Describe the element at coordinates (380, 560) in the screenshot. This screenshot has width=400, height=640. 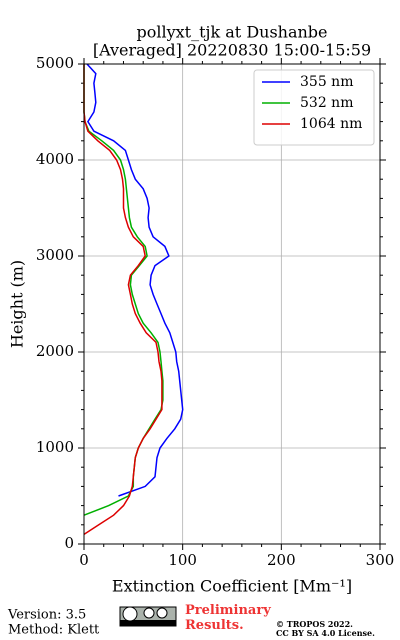
I see `x-tick-label: 300` at that location.